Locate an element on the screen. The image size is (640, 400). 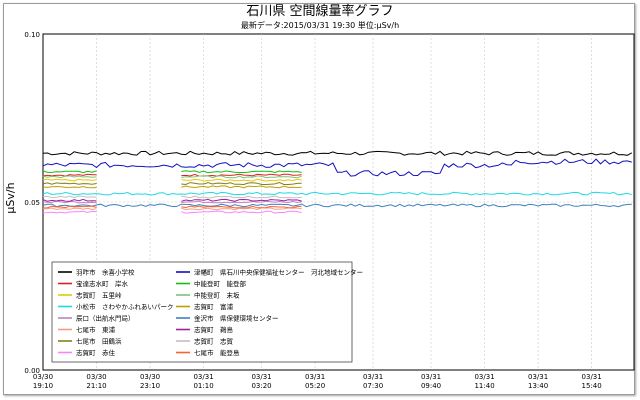
legend-label: 志賀町 五里峠 is located at coordinates (99, 295).